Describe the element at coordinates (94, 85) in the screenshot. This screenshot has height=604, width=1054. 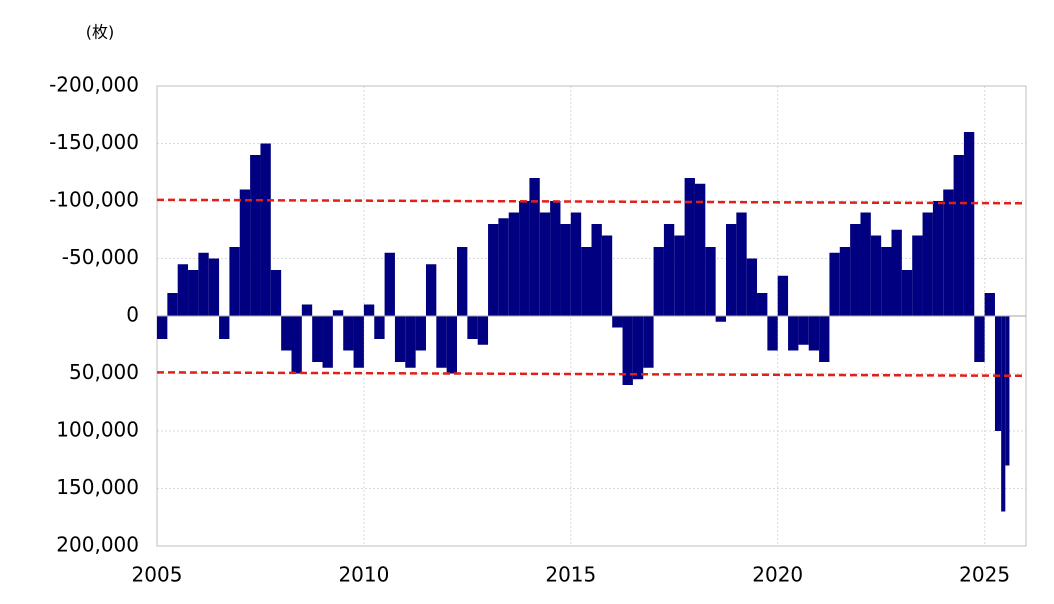
I see `y-tick-label: -200,000` at that location.